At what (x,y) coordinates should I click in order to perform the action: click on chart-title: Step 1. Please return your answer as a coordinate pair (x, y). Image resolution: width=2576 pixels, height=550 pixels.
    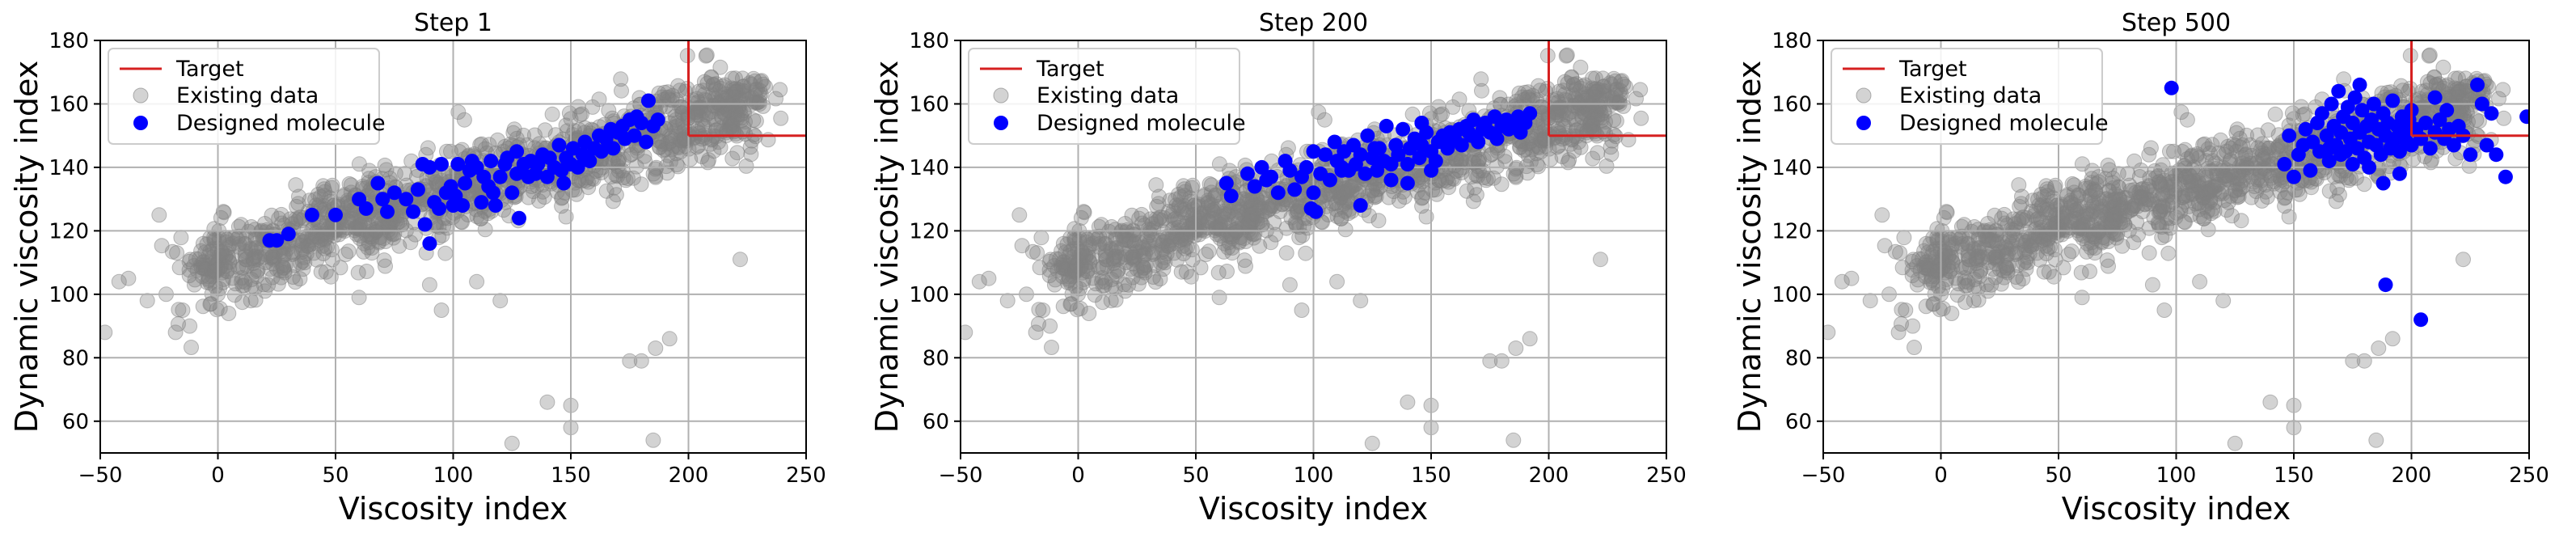
    Looking at the image, I should click on (453, 23).